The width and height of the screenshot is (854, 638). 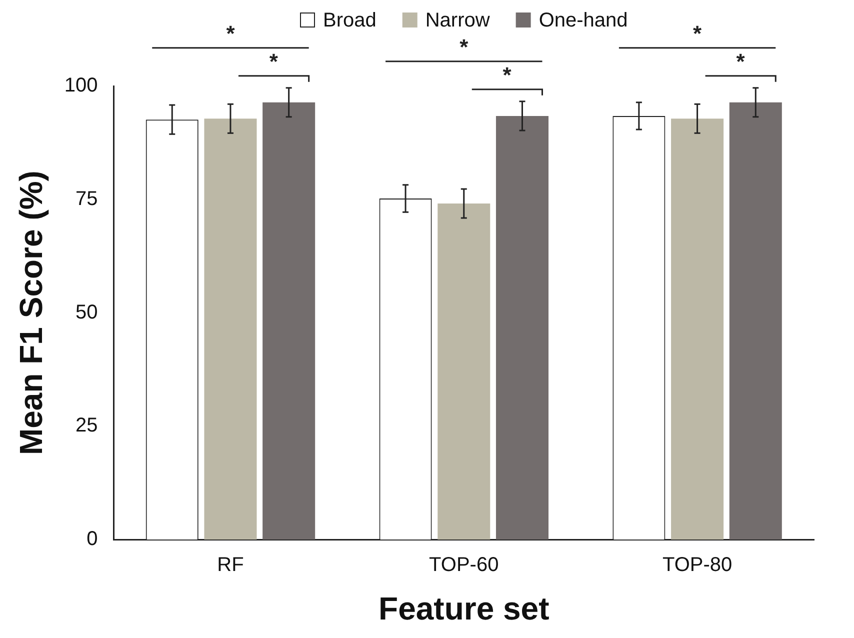 What do you see at coordinates (349, 21) in the screenshot?
I see `legend-label: Broad` at bounding box center [349, 21].